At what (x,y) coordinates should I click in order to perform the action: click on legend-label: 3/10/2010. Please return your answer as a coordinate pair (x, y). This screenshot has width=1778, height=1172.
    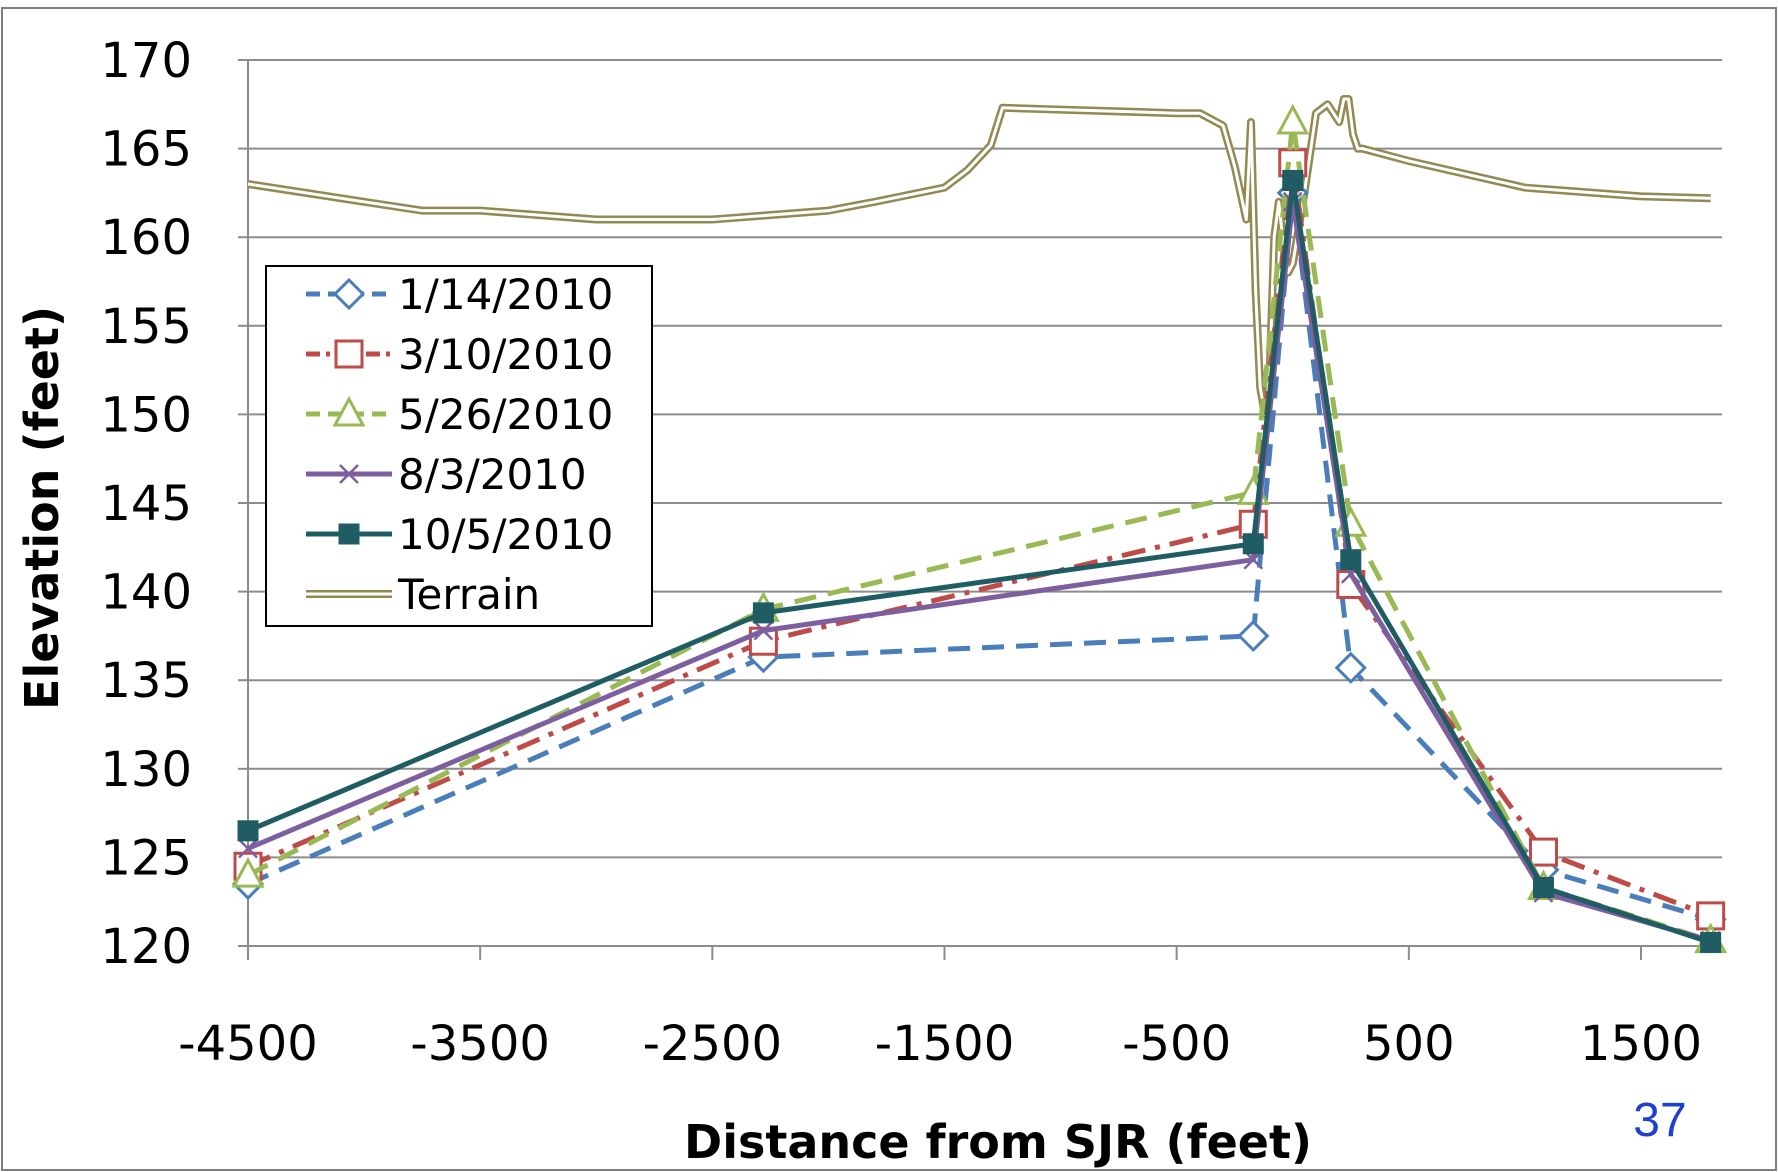
    Looking at the image, I should click on (505, 354).